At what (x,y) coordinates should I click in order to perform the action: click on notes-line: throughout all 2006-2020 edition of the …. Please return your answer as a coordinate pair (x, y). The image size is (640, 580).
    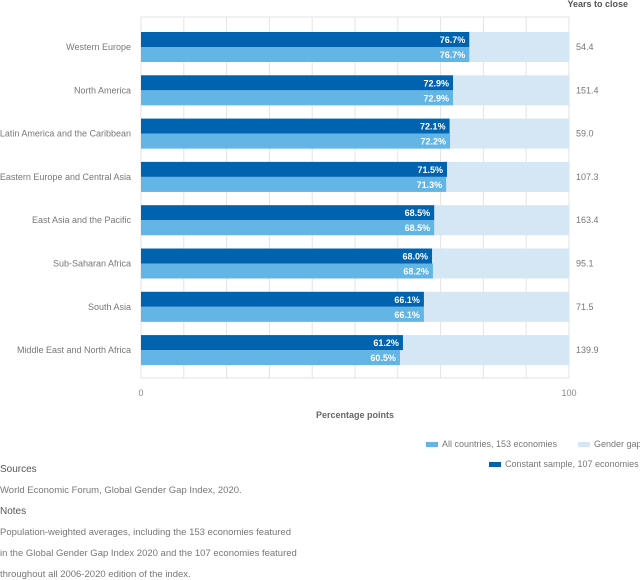
    Looking at the image, I should click on (95, 574).